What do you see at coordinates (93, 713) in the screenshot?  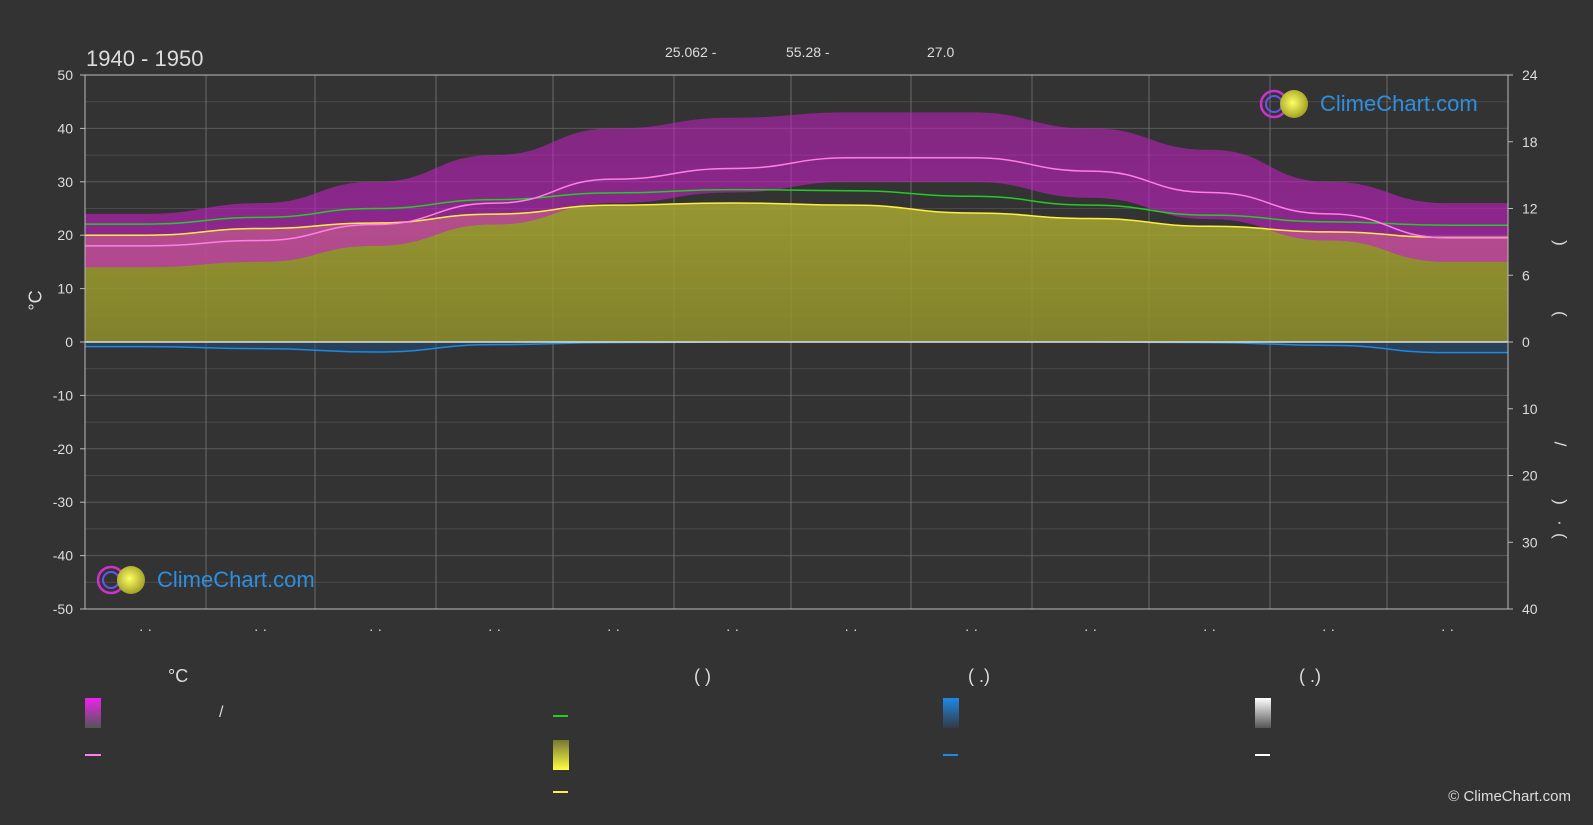 I see `temp-range-swatch` at bounding box center [93, 713].